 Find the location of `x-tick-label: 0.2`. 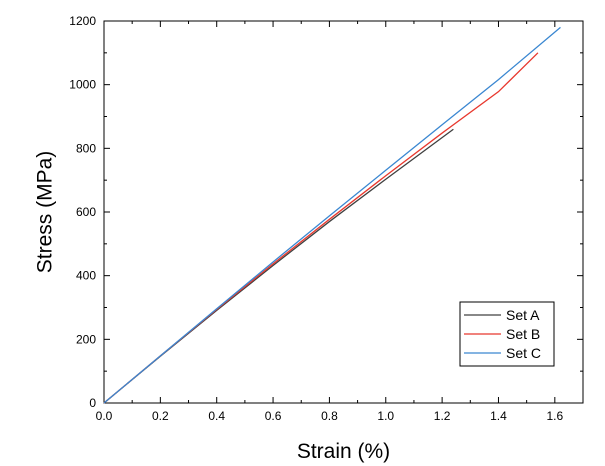

x-tick-label: 0.2 is located at coordinates (160, 416).